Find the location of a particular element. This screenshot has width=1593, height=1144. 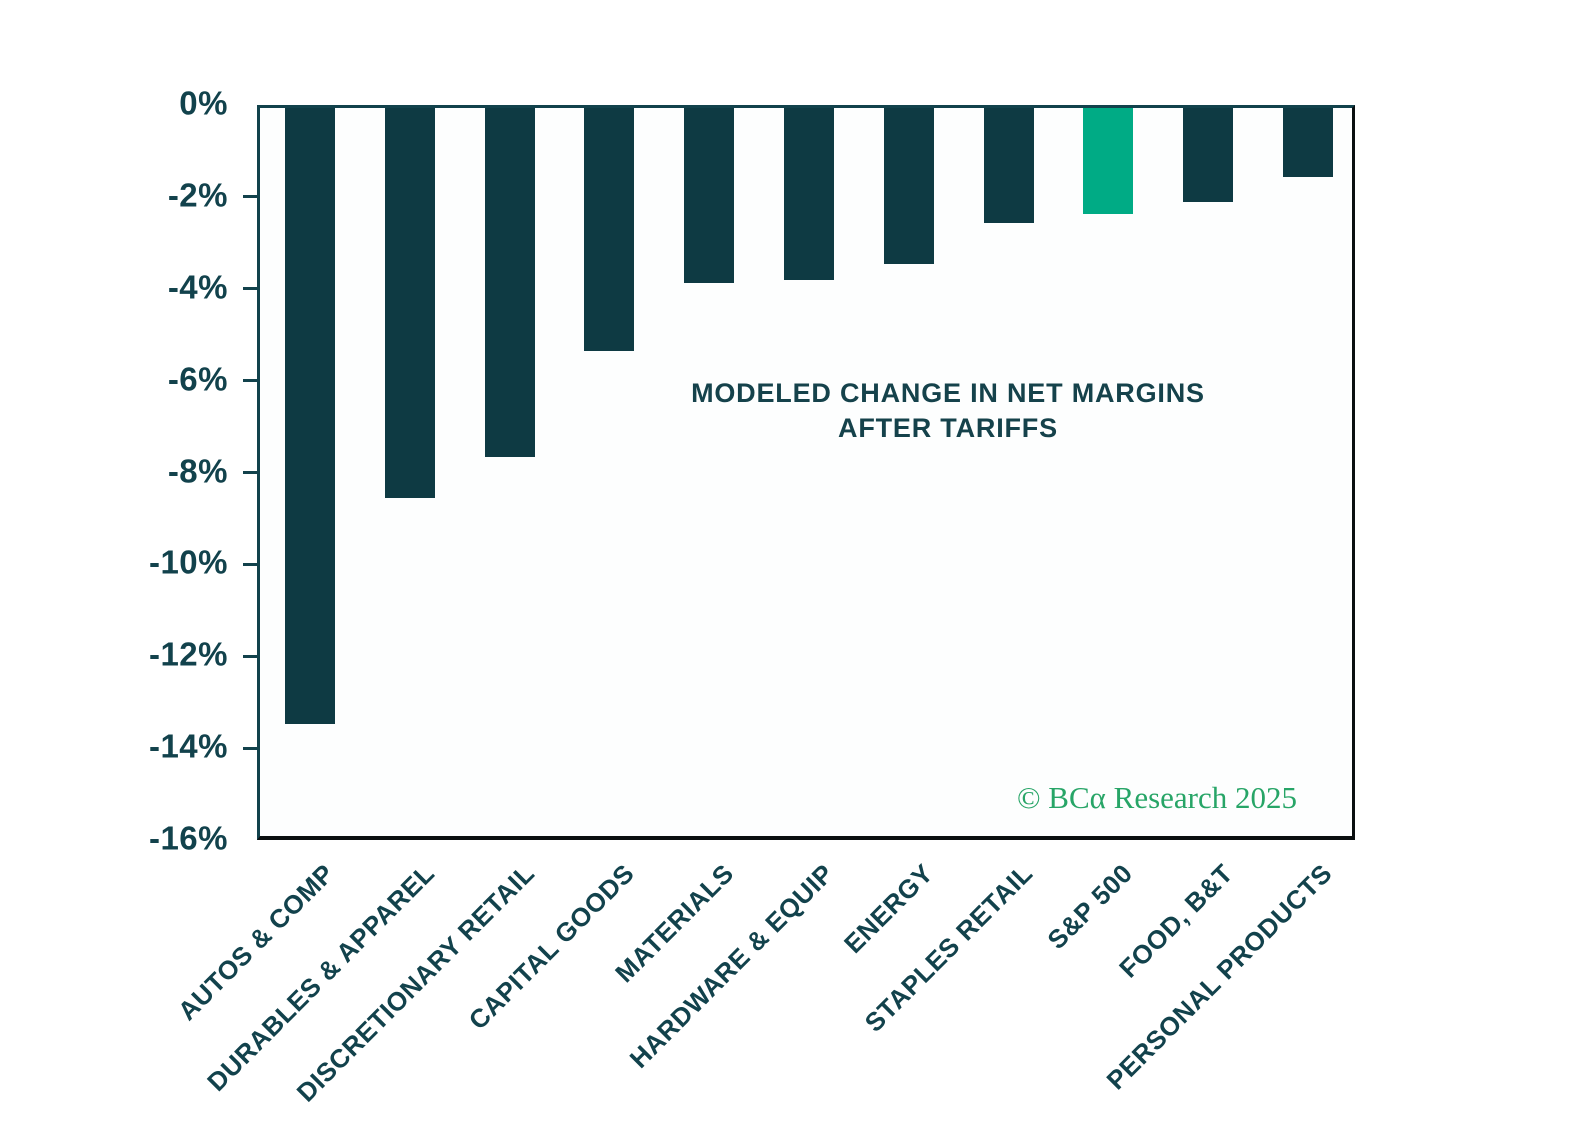

y-tick-label: -16% is located at coordinates (188, 838).